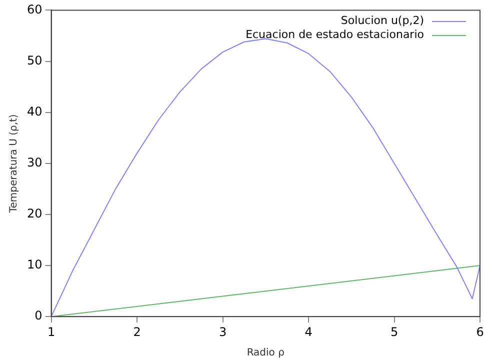 Image resolution: width=500 pixels, height=363 pixels. What do you see at coordinates (265, 353) in the screenshot?
I see `x-axis-title: Radio ρ` at bounding box center [265, 353].